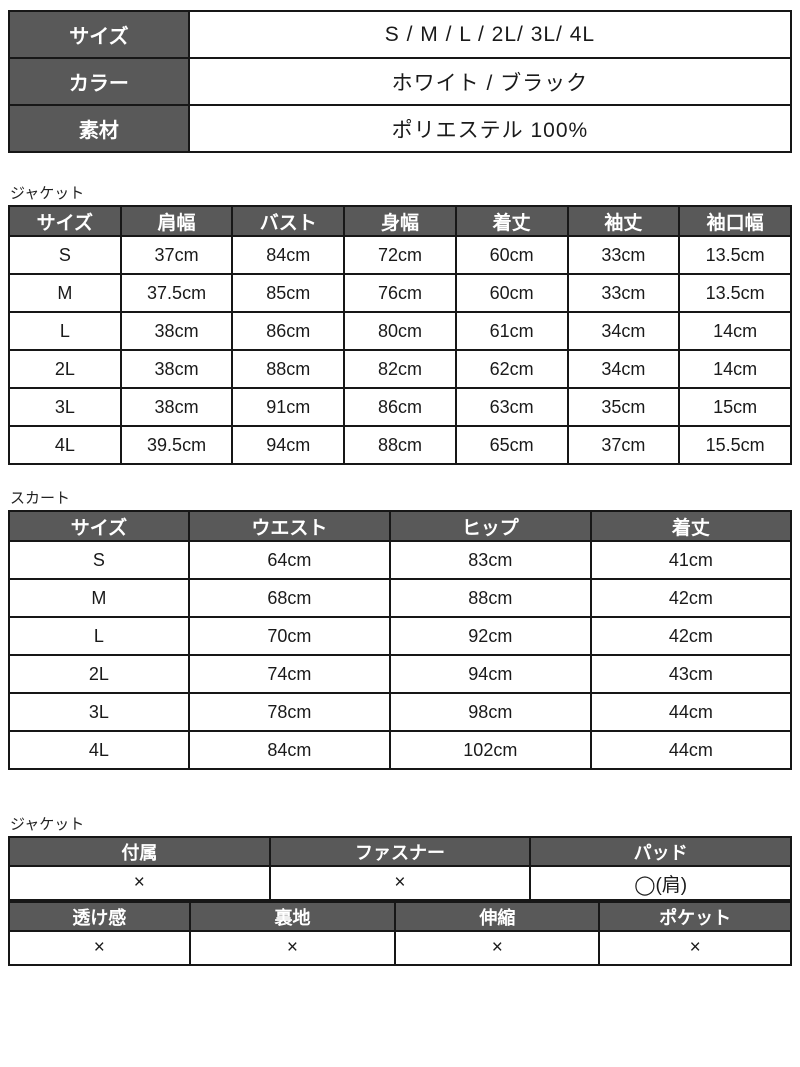  I want to click on measurement-cell: 62cm, so click(511, 369).